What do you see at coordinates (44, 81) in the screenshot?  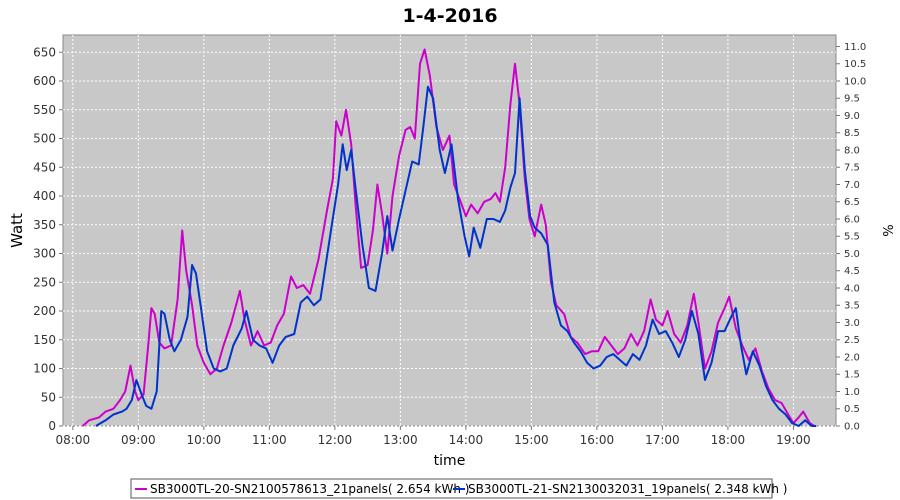 I see `y-tick-label: 600` at bounding box center [44, 81].